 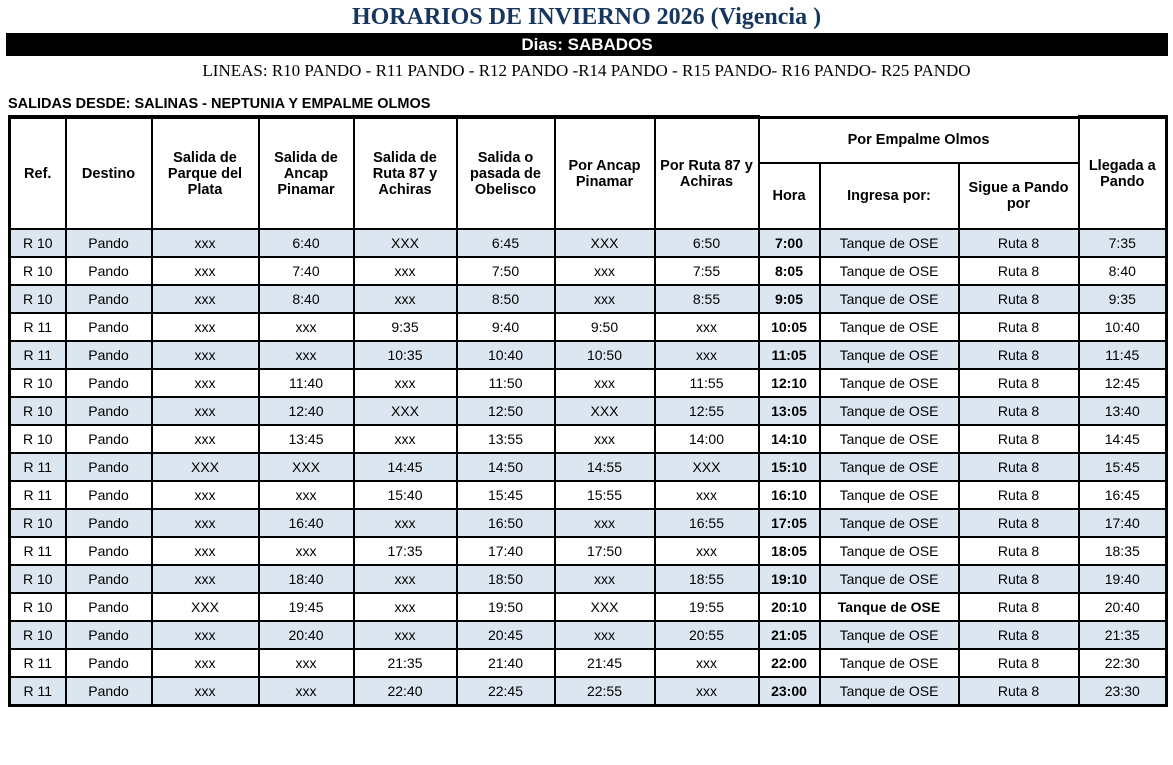 What do you see at coordinates (306, 579) in the screenshot?
I see `cell-ancap: 18:40` at bounding box center [306, 579].